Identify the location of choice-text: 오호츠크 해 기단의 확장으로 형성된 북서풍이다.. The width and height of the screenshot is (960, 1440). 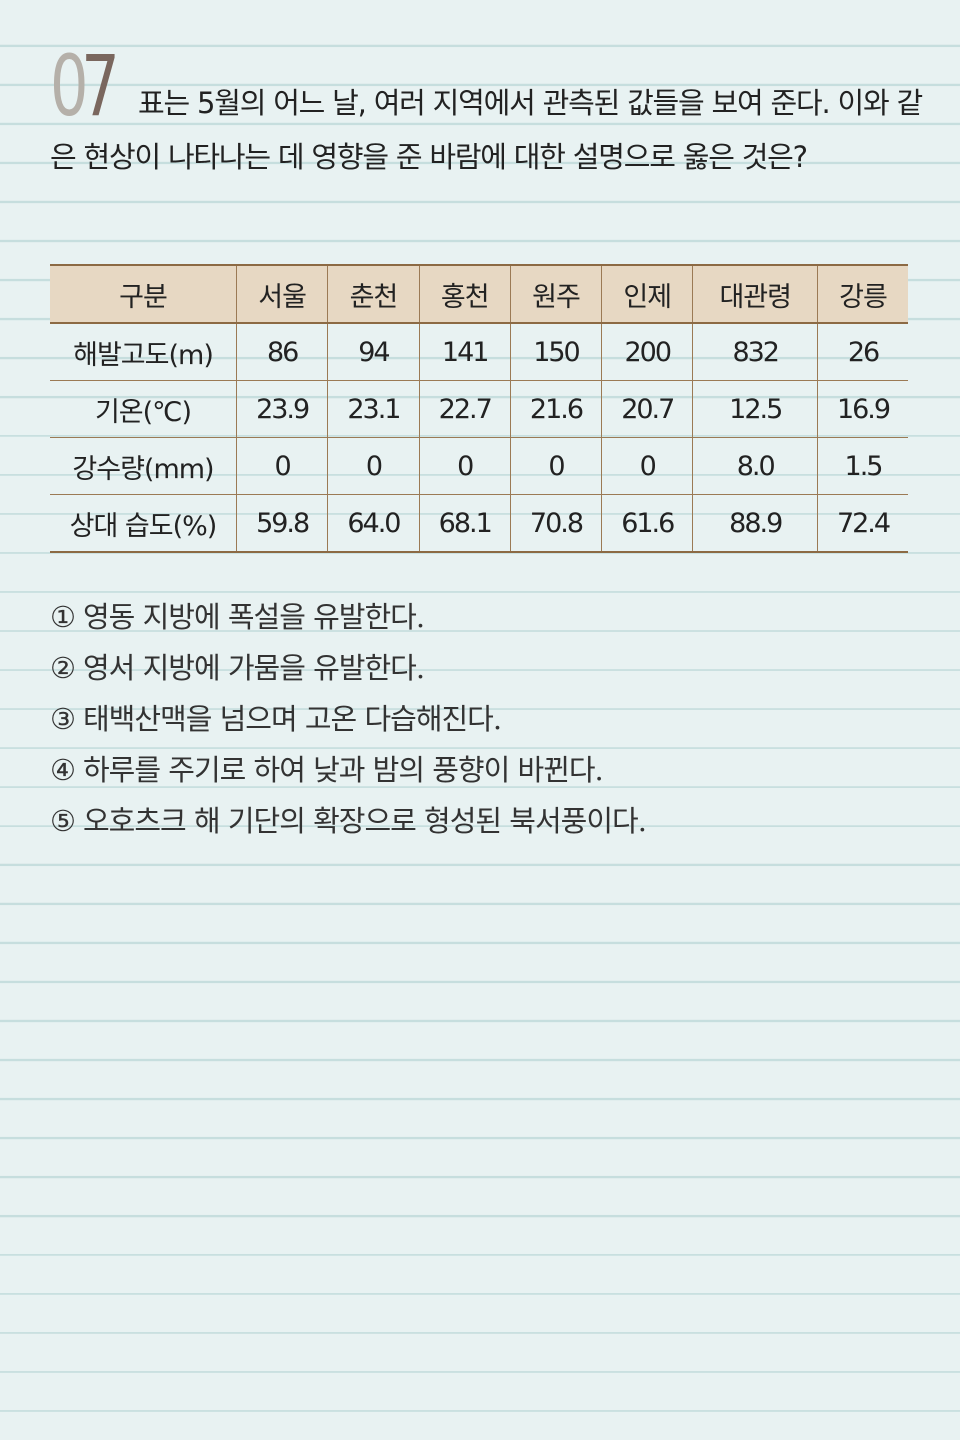
(365, 821).